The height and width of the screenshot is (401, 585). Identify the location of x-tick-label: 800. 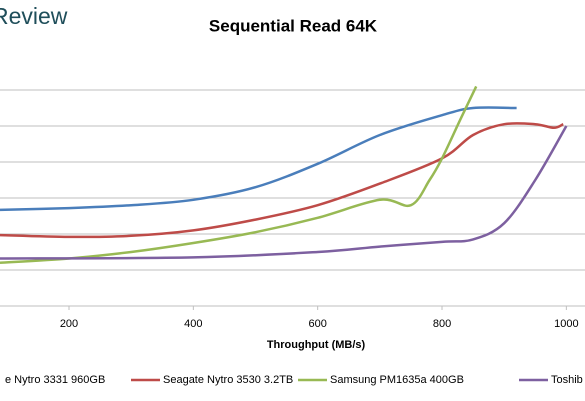
(442, 324).